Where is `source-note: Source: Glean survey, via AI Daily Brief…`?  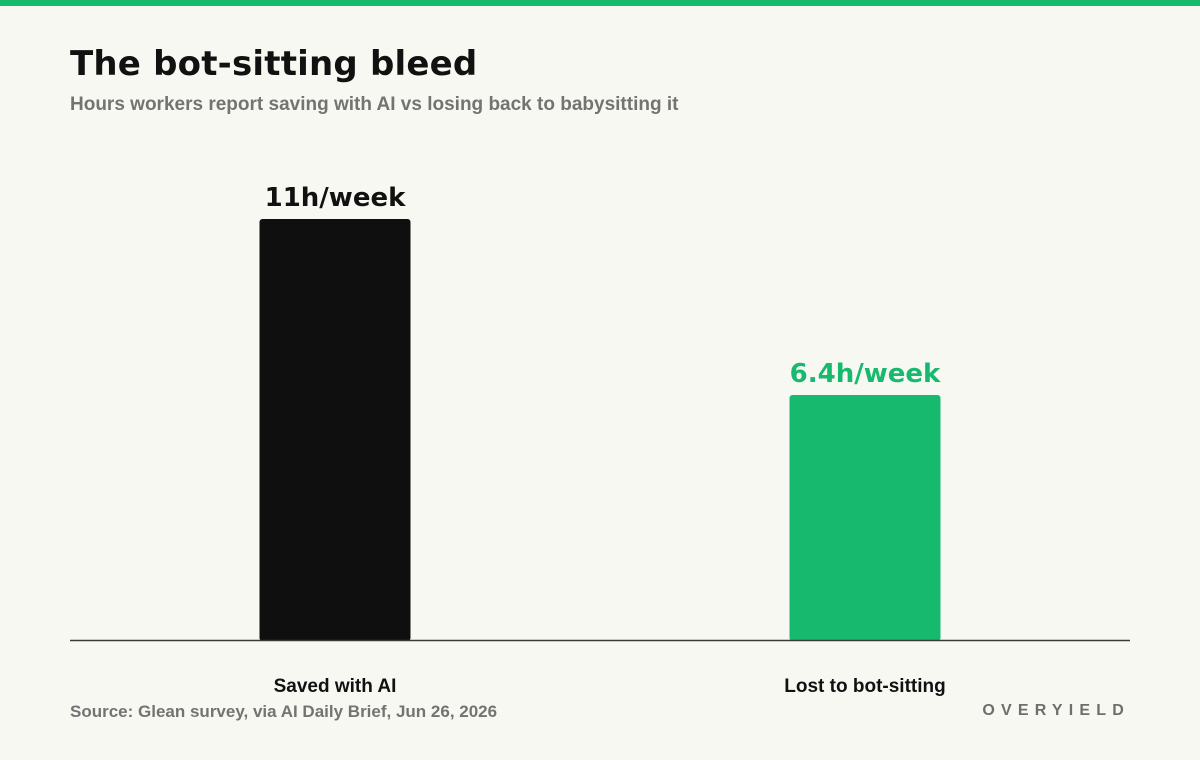
source-note: Source: Glean survey, via AI Daily Brief… is located at coordinates (284, 711).